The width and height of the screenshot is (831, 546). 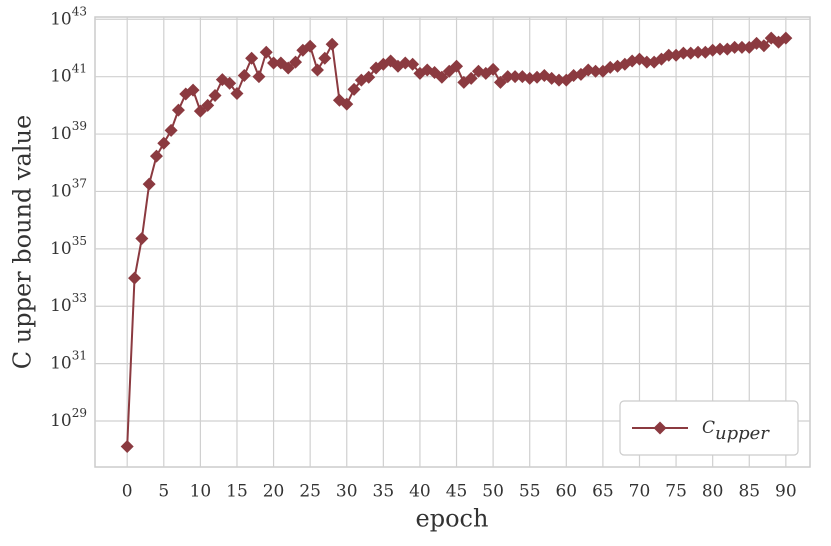 I want to click on y-tick-label: 1035, so click(x=68, y=245).